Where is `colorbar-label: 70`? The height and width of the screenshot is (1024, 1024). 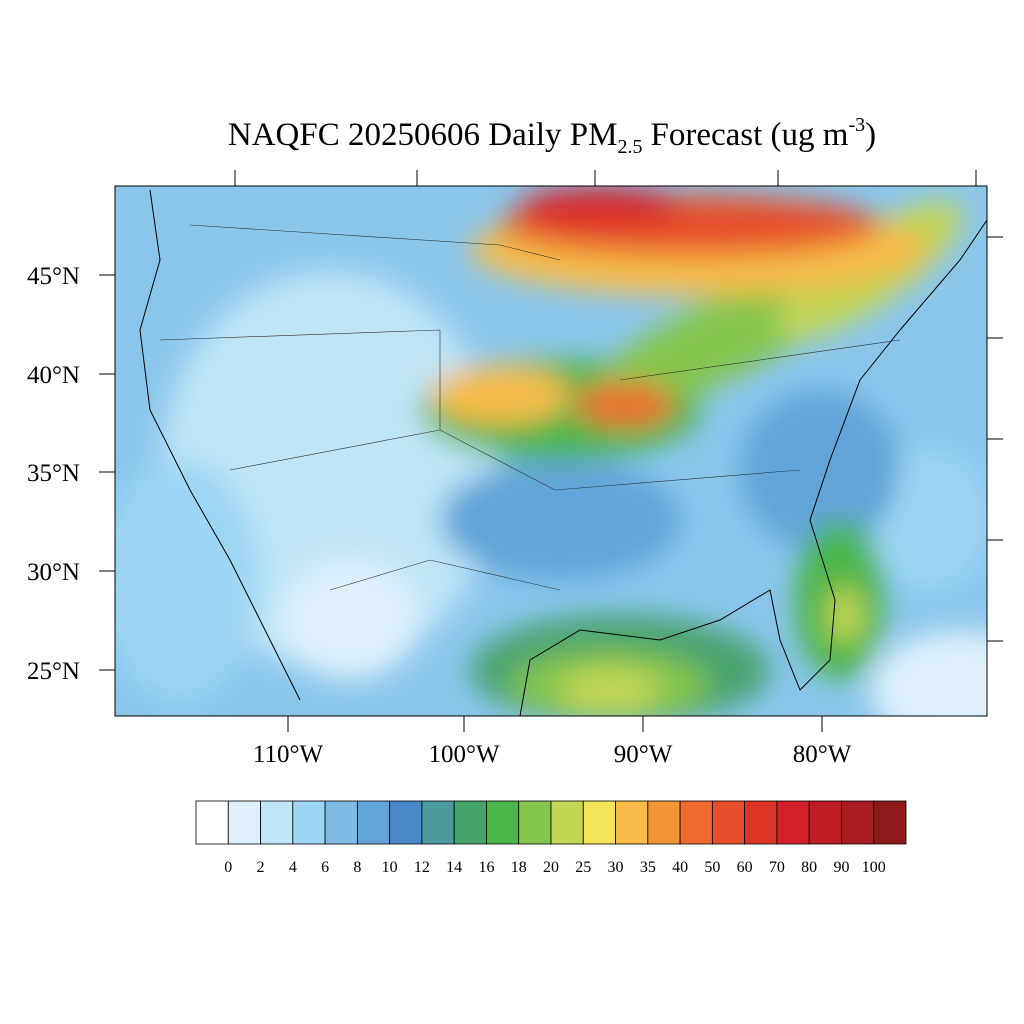
colorbar-label: 70 is located at coordinates (777, 867).